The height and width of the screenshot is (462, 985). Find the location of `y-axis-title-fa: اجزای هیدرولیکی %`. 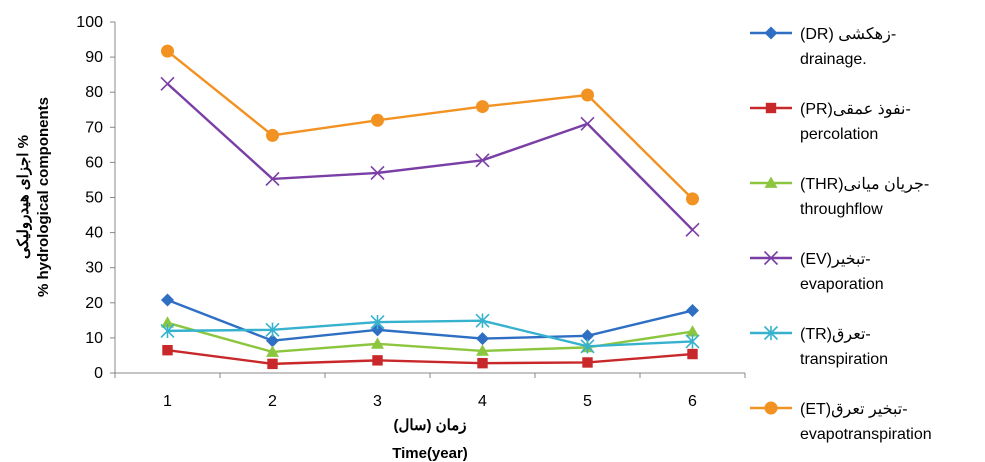

y-axis-title-fa: اجزای هیدرولیکی % is located at coordinates (23, 197).